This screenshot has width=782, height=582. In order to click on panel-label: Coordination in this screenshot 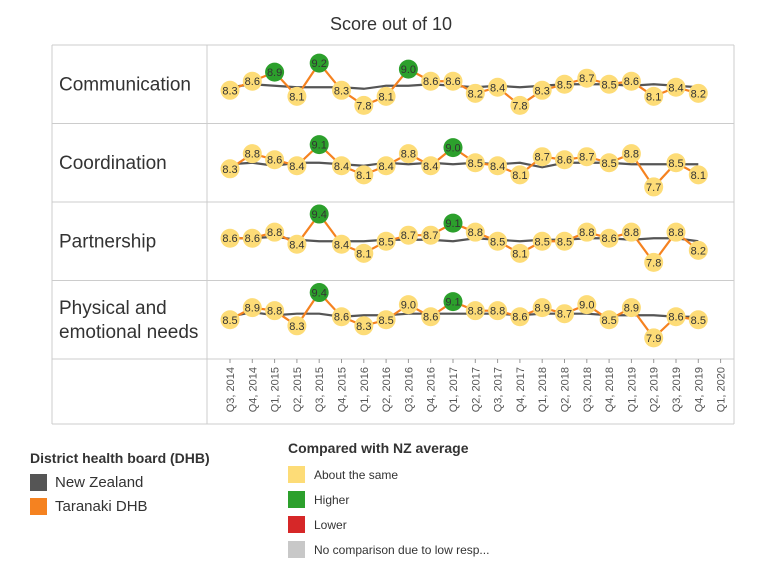, I will do `click(113, 163)`.